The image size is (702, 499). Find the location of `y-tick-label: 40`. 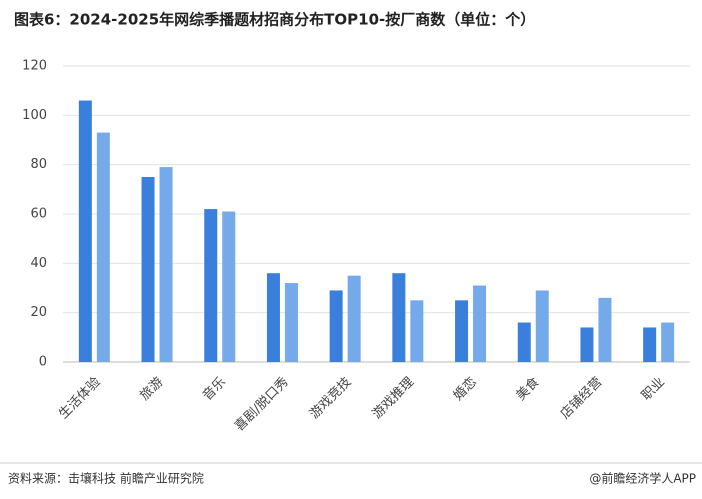

y-tick-label: 40 is located at coordinates (38, 263).